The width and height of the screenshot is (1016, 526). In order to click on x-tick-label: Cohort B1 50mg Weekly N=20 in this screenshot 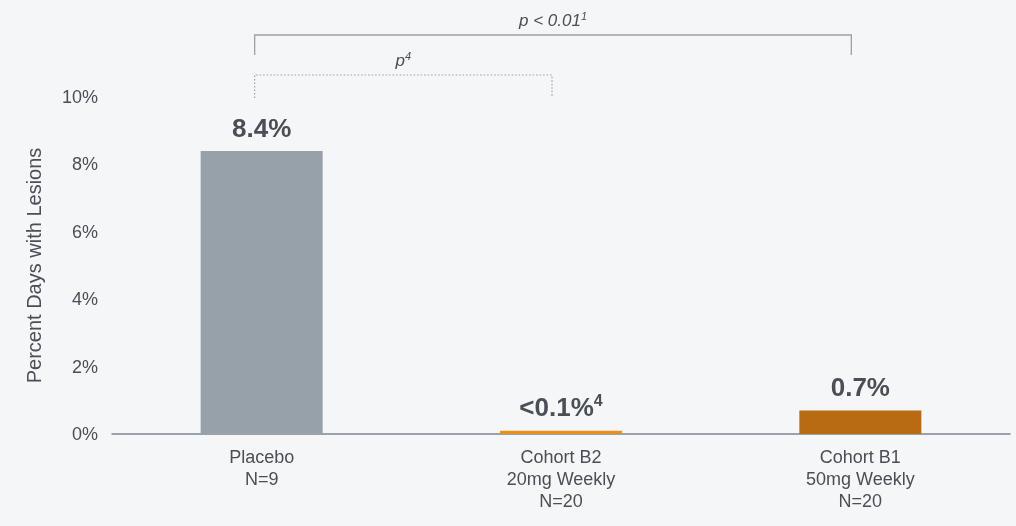, I will do `click(860, 479)`.